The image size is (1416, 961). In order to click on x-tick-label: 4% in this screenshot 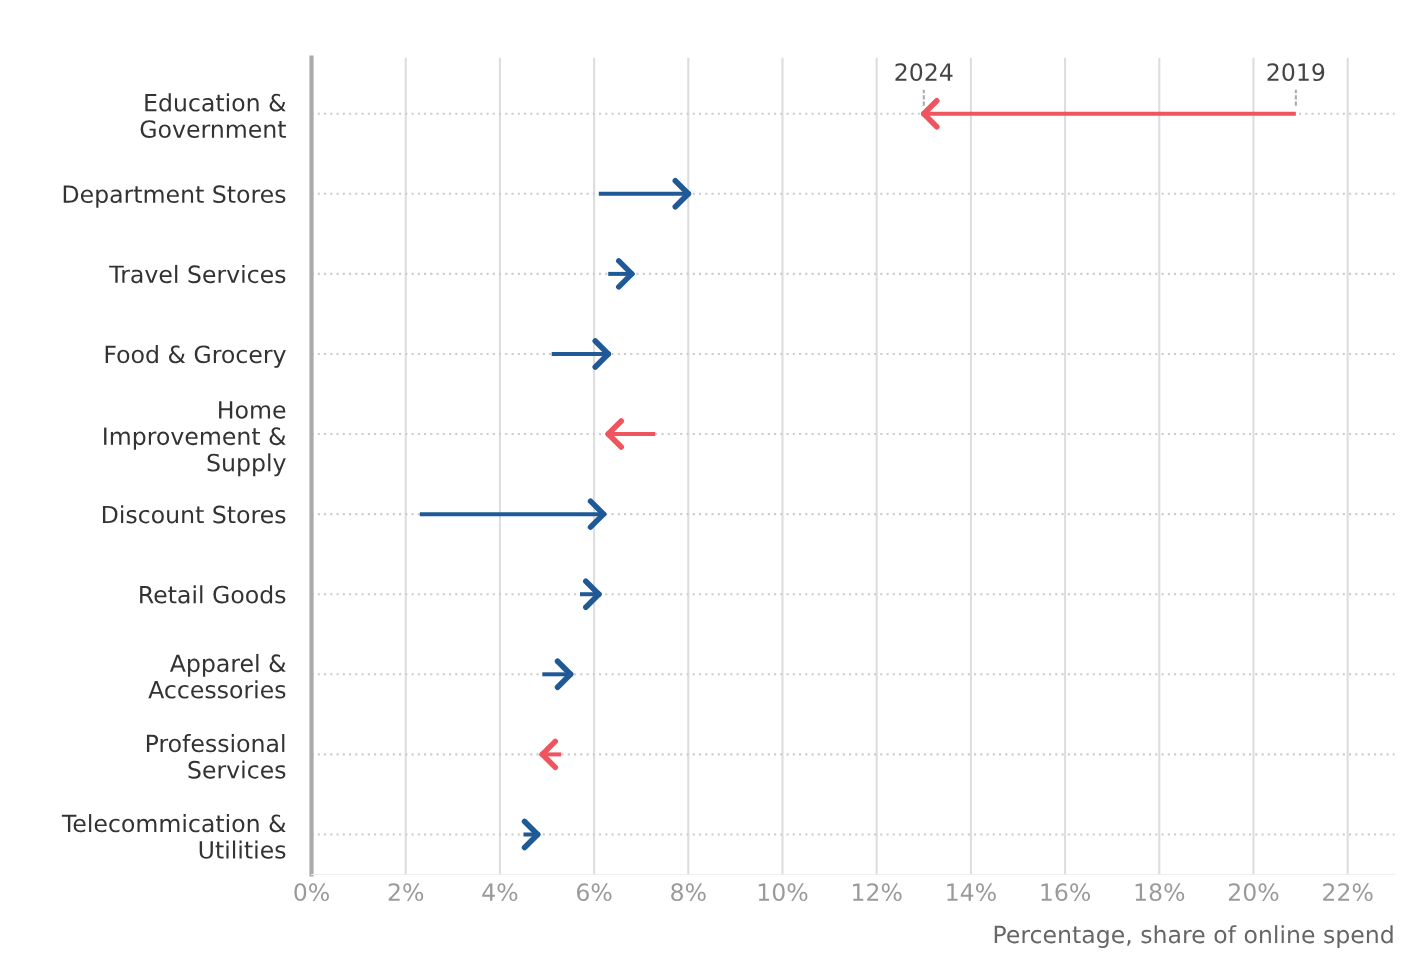, I will do `click(500, 892)`.